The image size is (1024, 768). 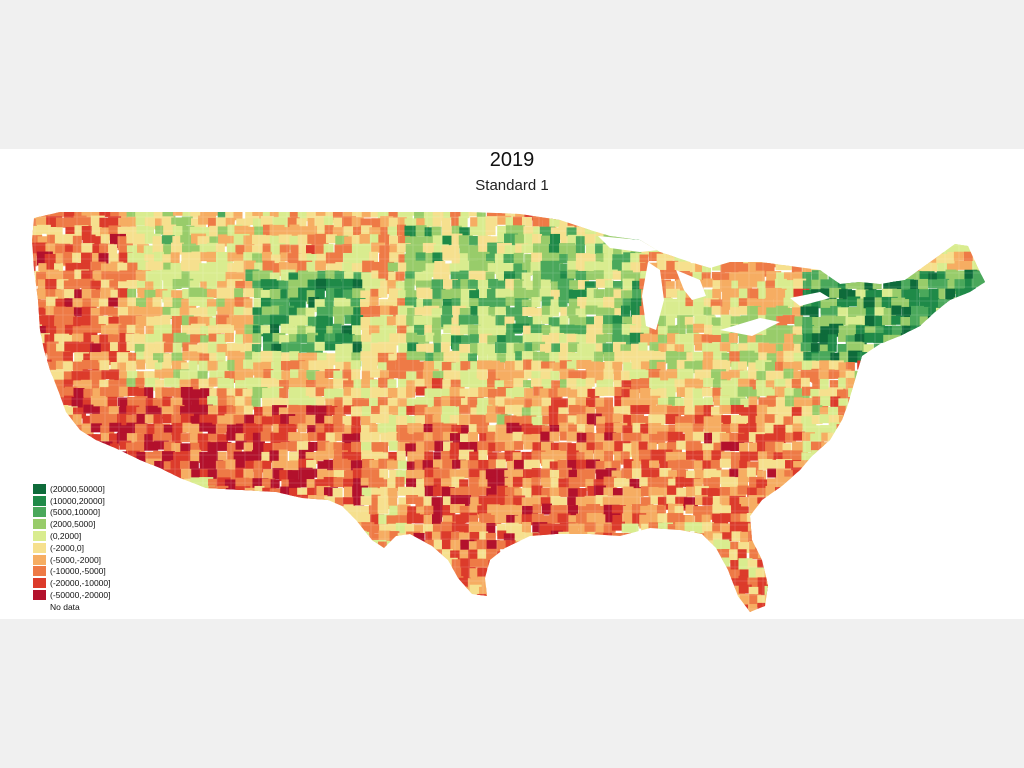 What do you see at coordinates (76, 559) in the screenshot?
I see `legend-label: (-5000,-2000]` at bounding box center [76, 559].